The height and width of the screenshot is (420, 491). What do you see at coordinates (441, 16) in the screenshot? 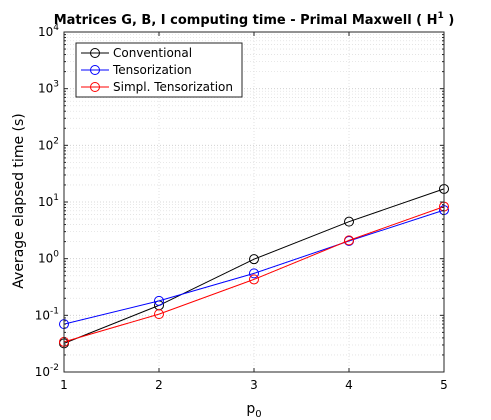
I see `chart-title-superscript: 1` at bounding box center [441, 16].